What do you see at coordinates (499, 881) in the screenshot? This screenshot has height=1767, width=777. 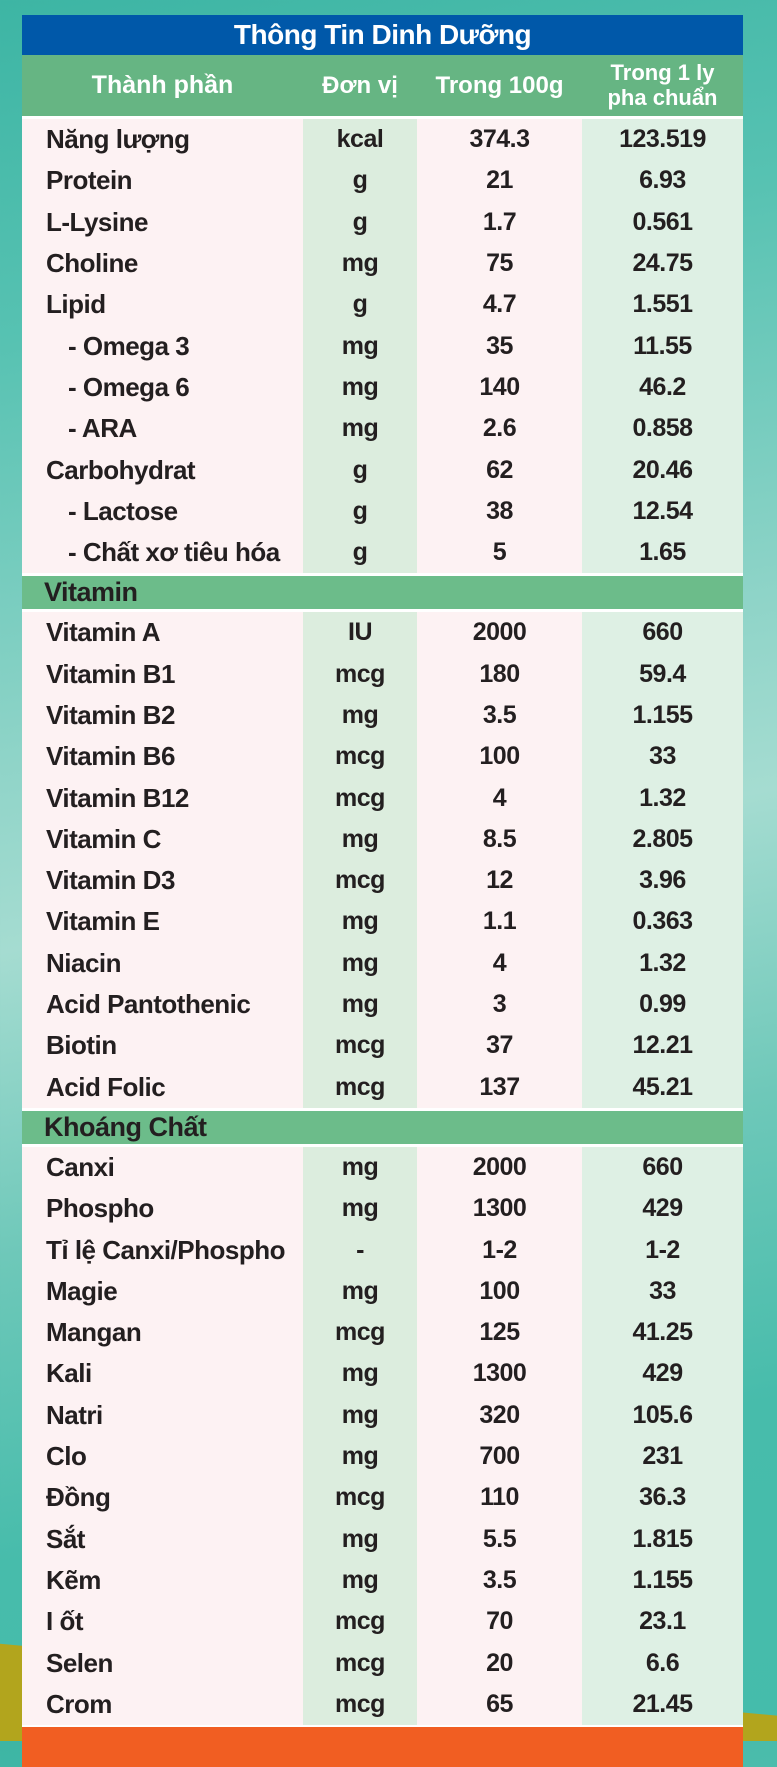 I see `row-per100g: 12` at bounding box center [499, 881].